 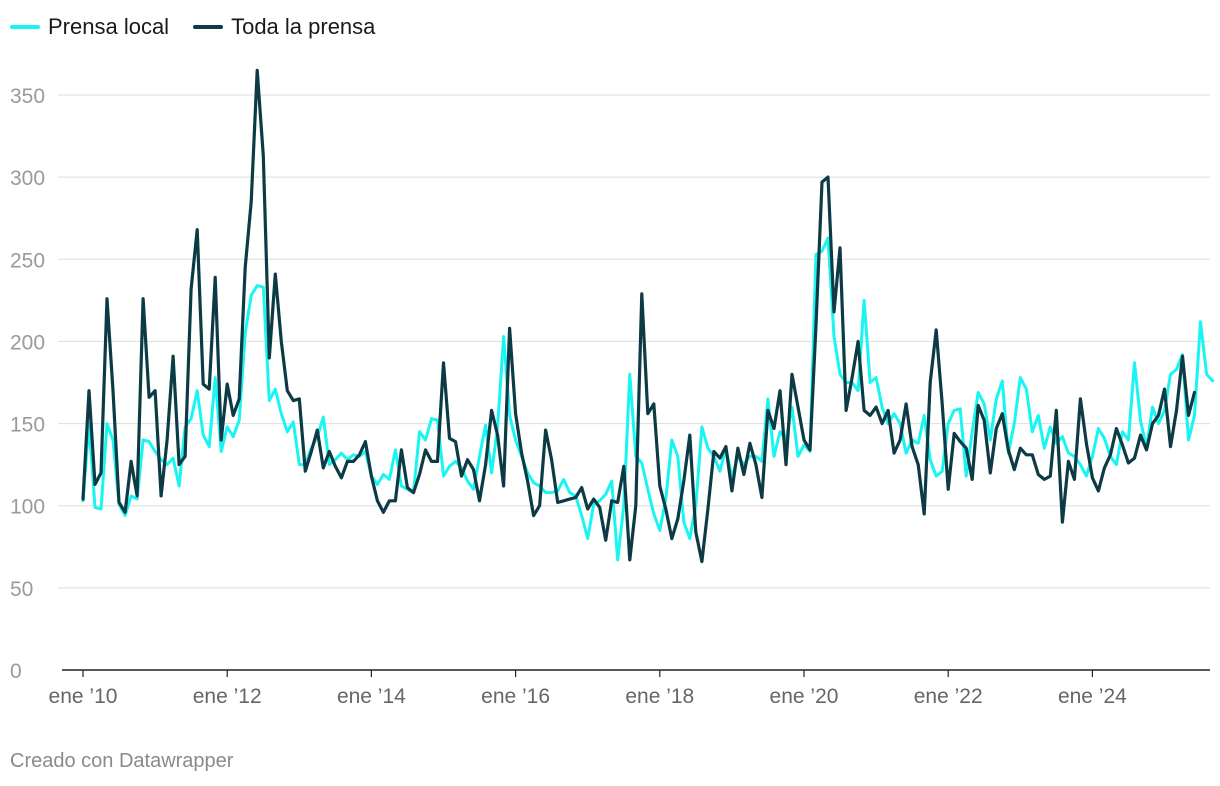 What do you see at coordinates (208, 27) in the screenshot?
I see `legend-swatch-all` at bounding box center [208, 27].